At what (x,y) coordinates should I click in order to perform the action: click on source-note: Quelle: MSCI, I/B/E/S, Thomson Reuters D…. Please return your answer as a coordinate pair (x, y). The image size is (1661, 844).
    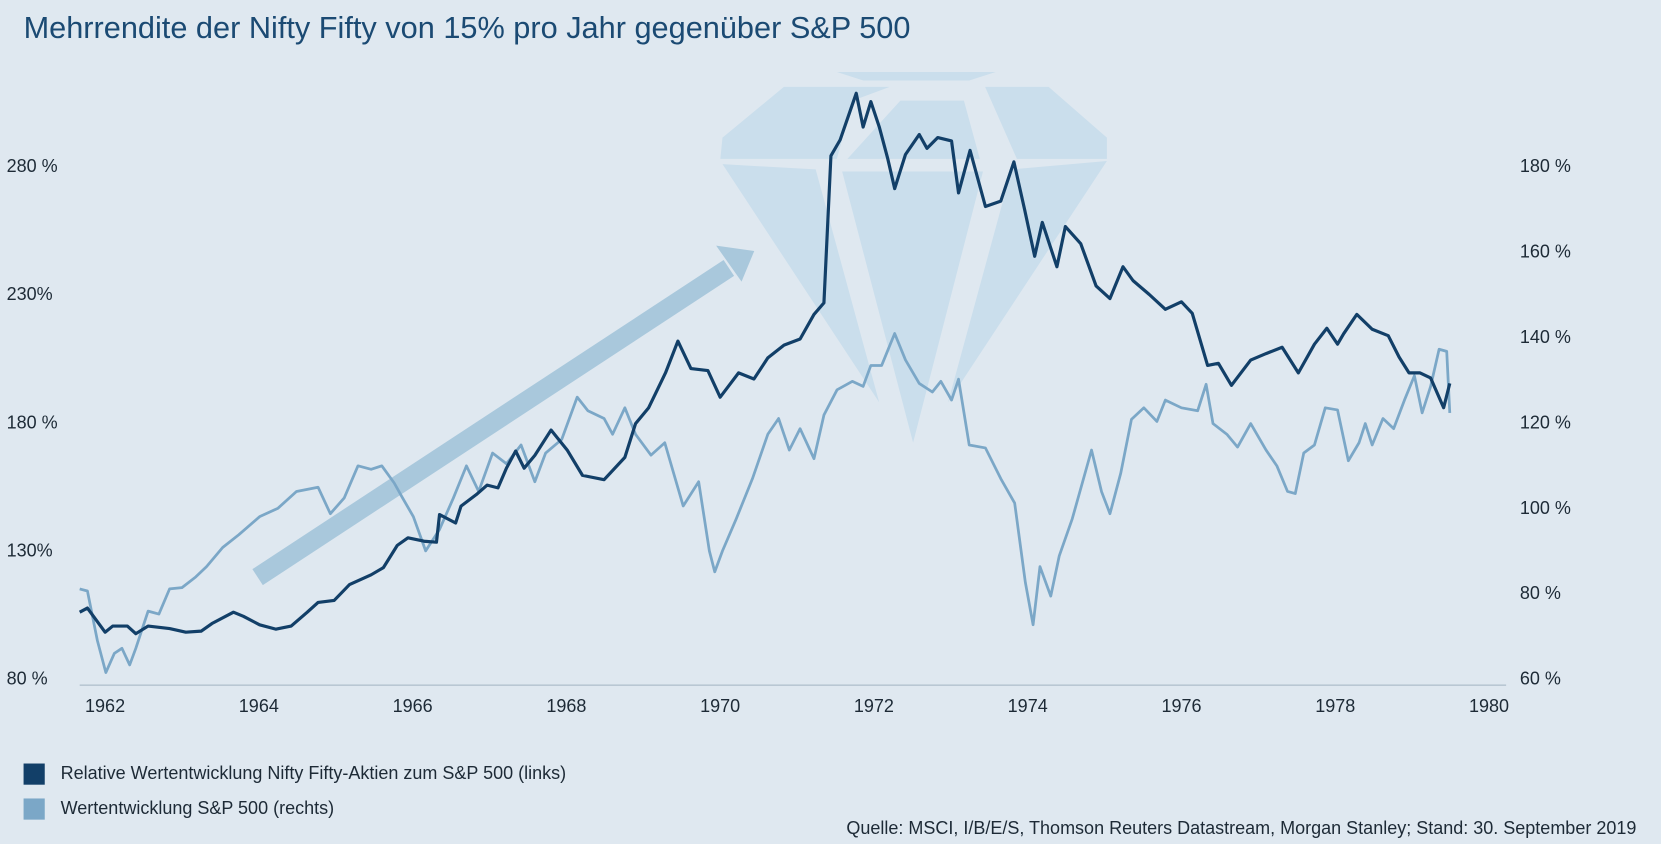
    Looking at the image, I should click on (1241, 828).